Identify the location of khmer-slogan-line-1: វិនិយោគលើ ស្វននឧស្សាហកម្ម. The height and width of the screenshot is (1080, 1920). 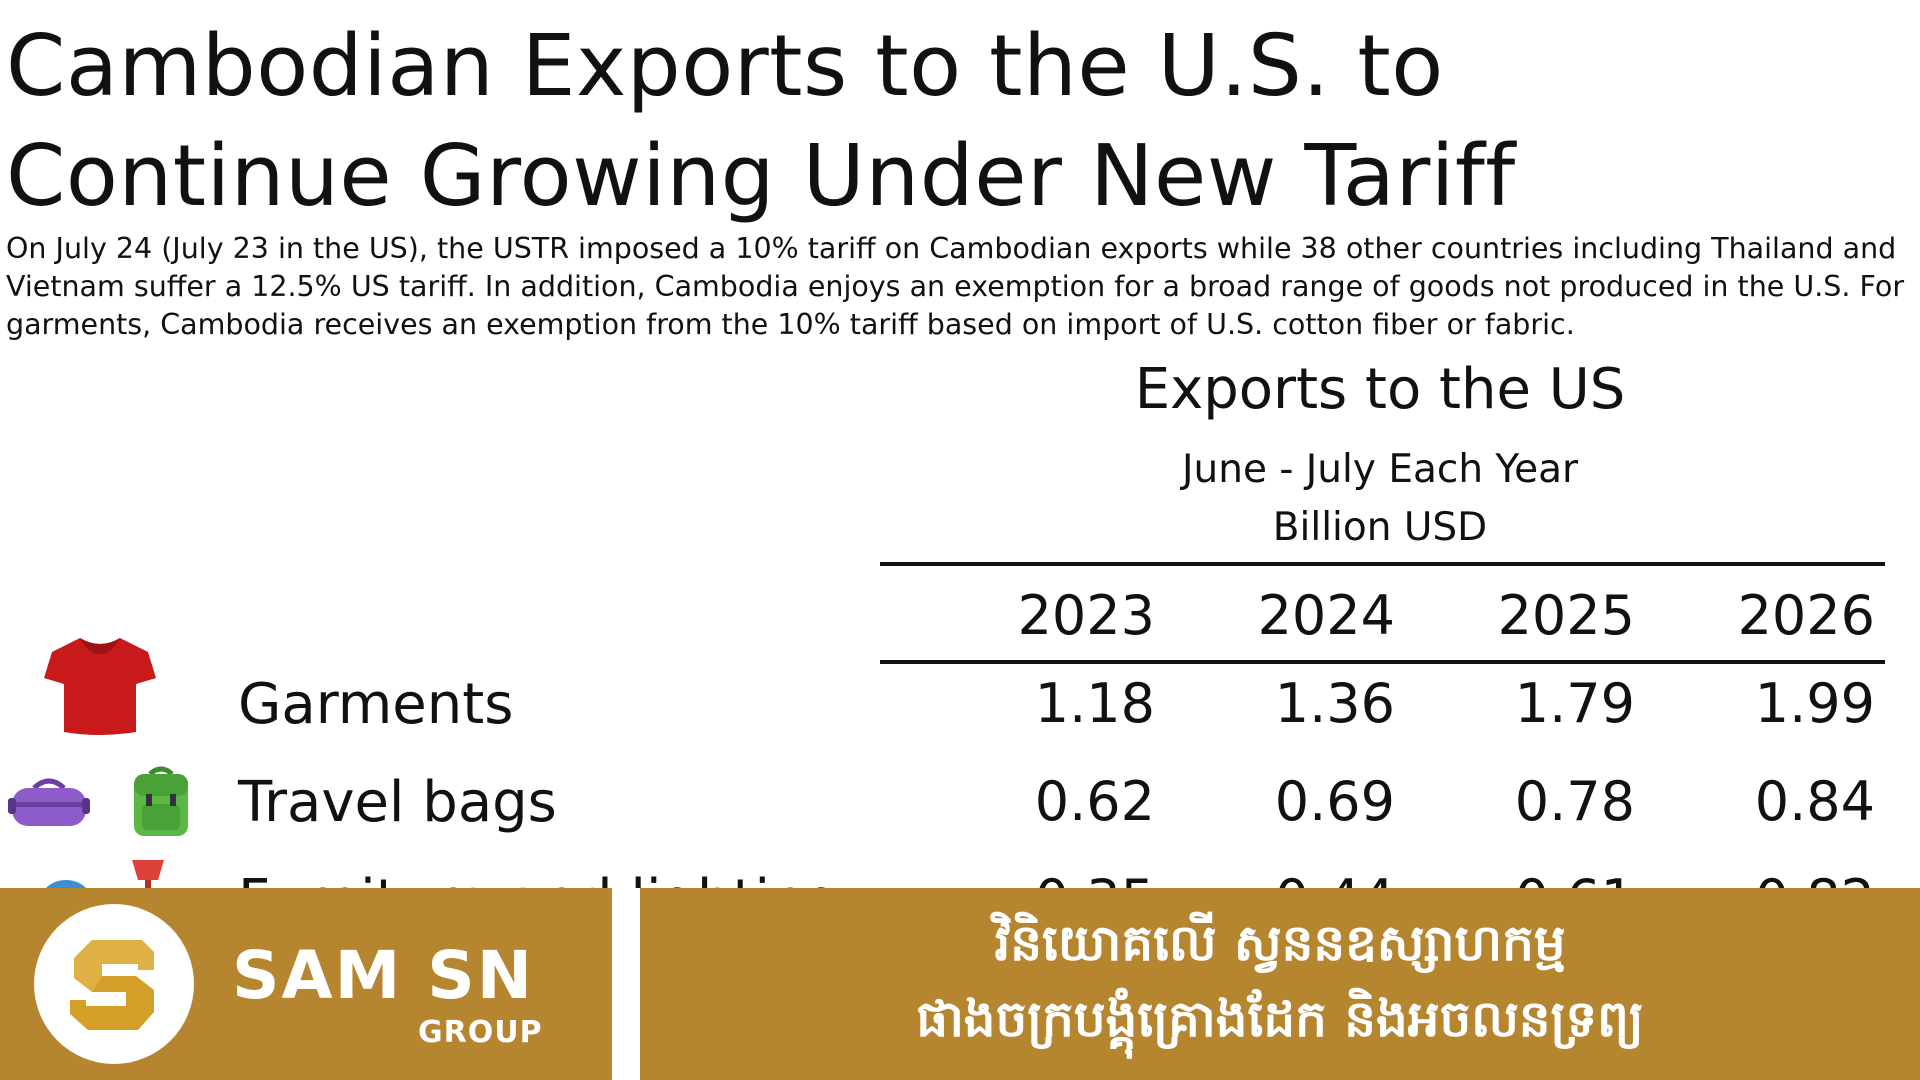
(1280, 943).